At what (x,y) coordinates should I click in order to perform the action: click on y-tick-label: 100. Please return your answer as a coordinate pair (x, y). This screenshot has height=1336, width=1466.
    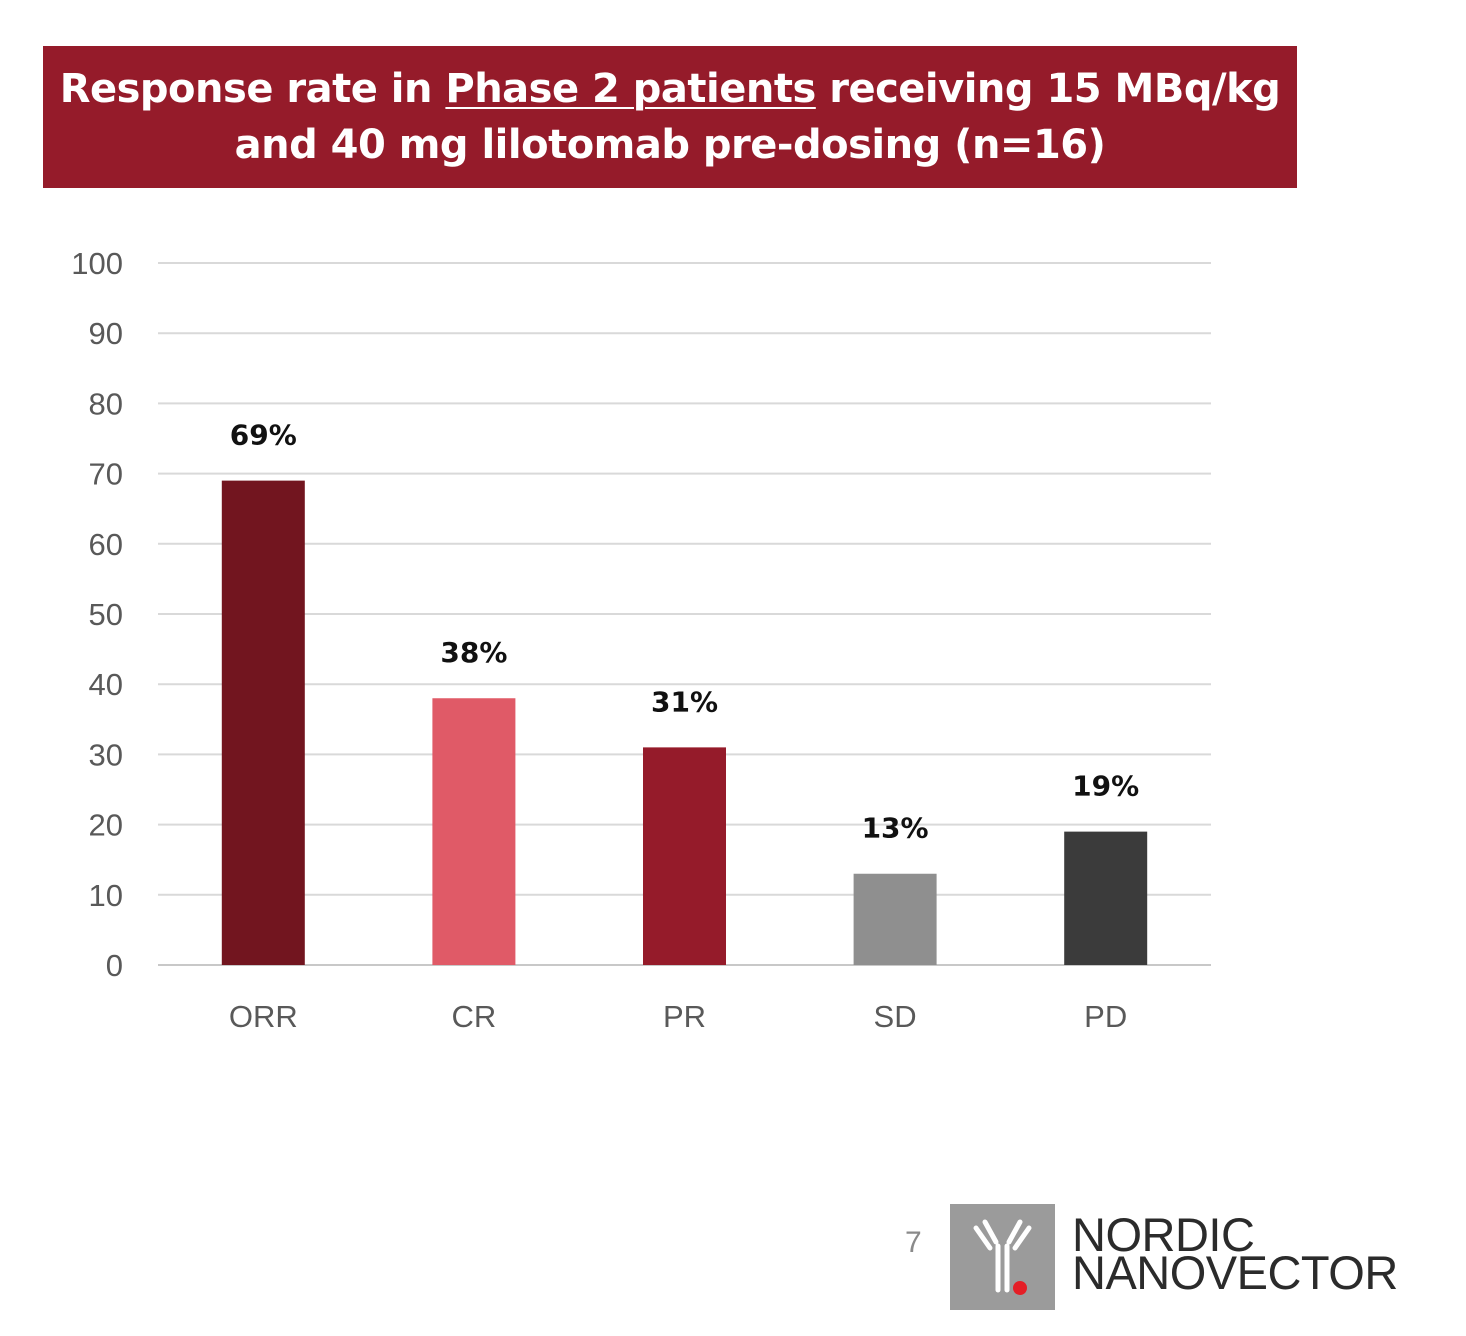
    Looking at the image, I should click on (97, 263).